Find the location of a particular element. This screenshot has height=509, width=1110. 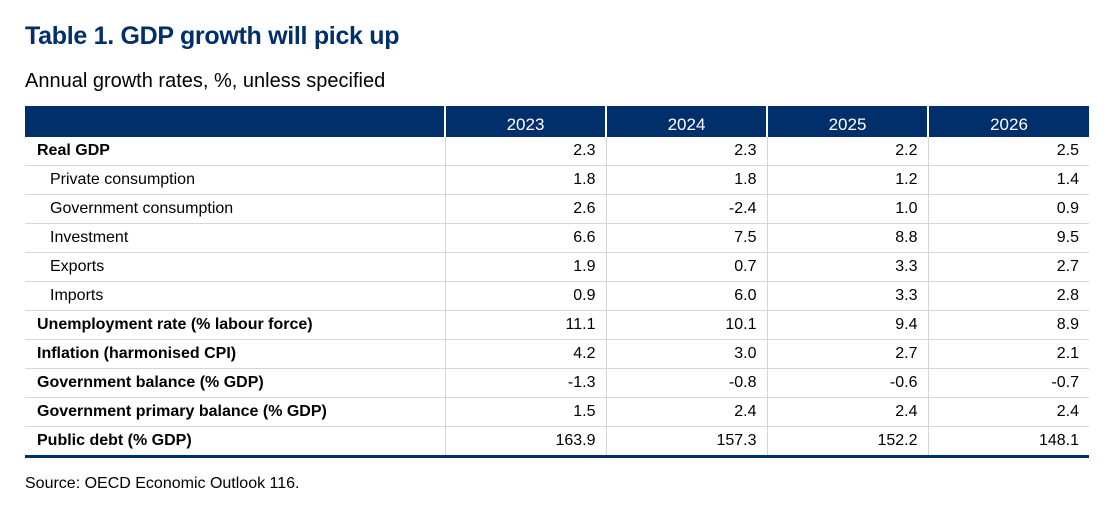

value-cell-2024: 157.3 is located at coordinates (686, 442).